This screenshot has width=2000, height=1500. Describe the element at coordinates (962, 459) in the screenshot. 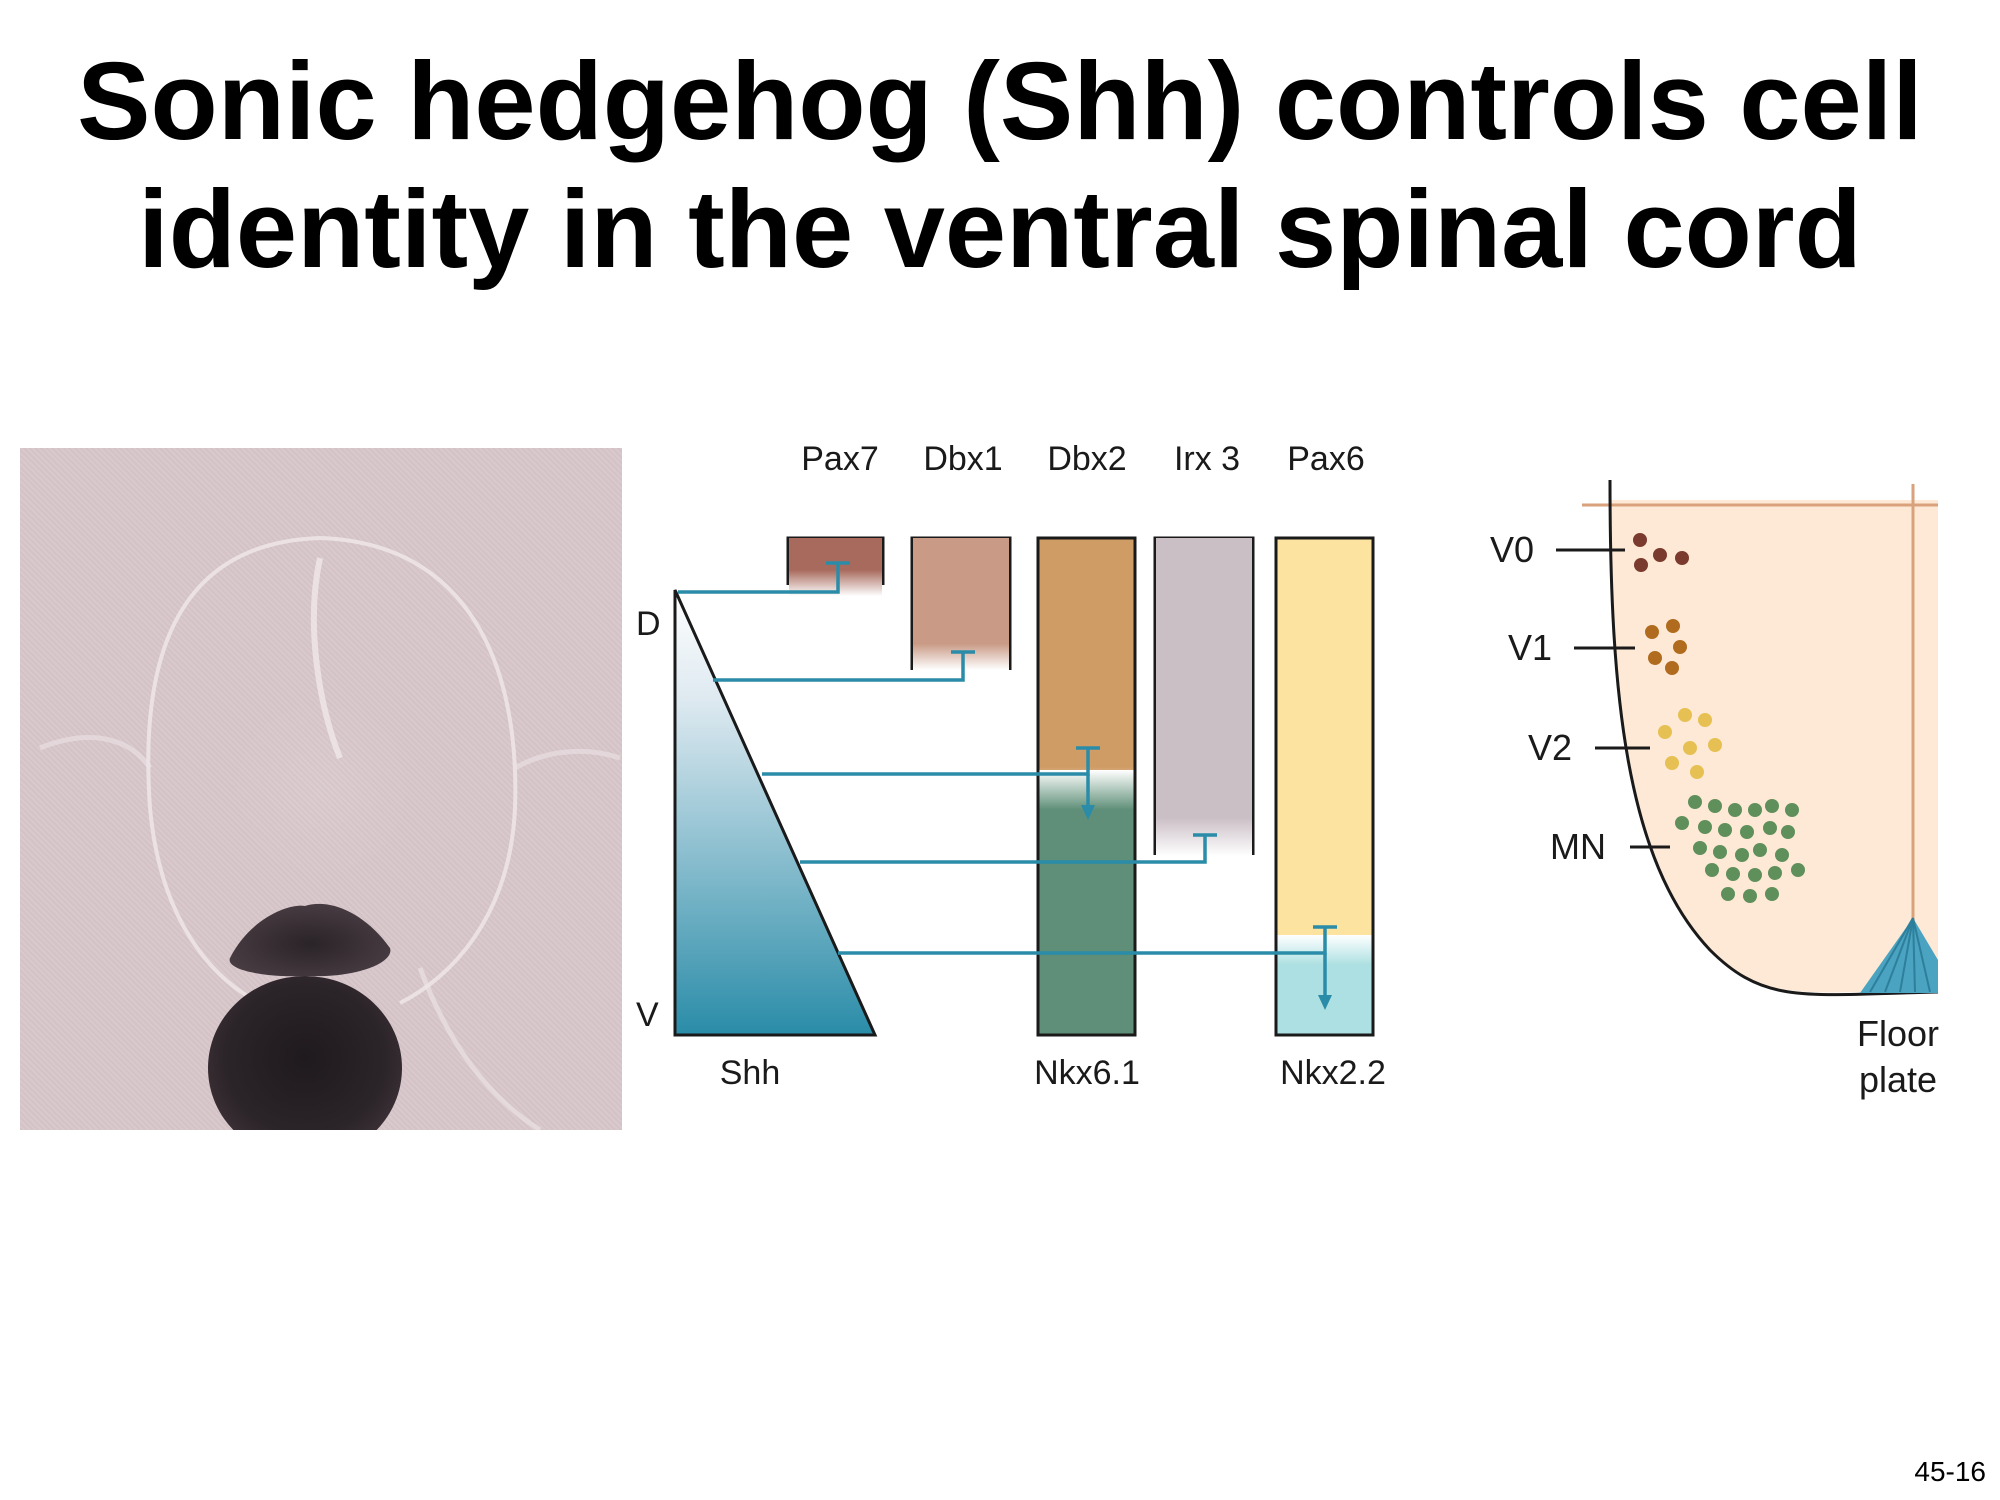

I see `gene-label-dbx1: Dbx1` at that location.